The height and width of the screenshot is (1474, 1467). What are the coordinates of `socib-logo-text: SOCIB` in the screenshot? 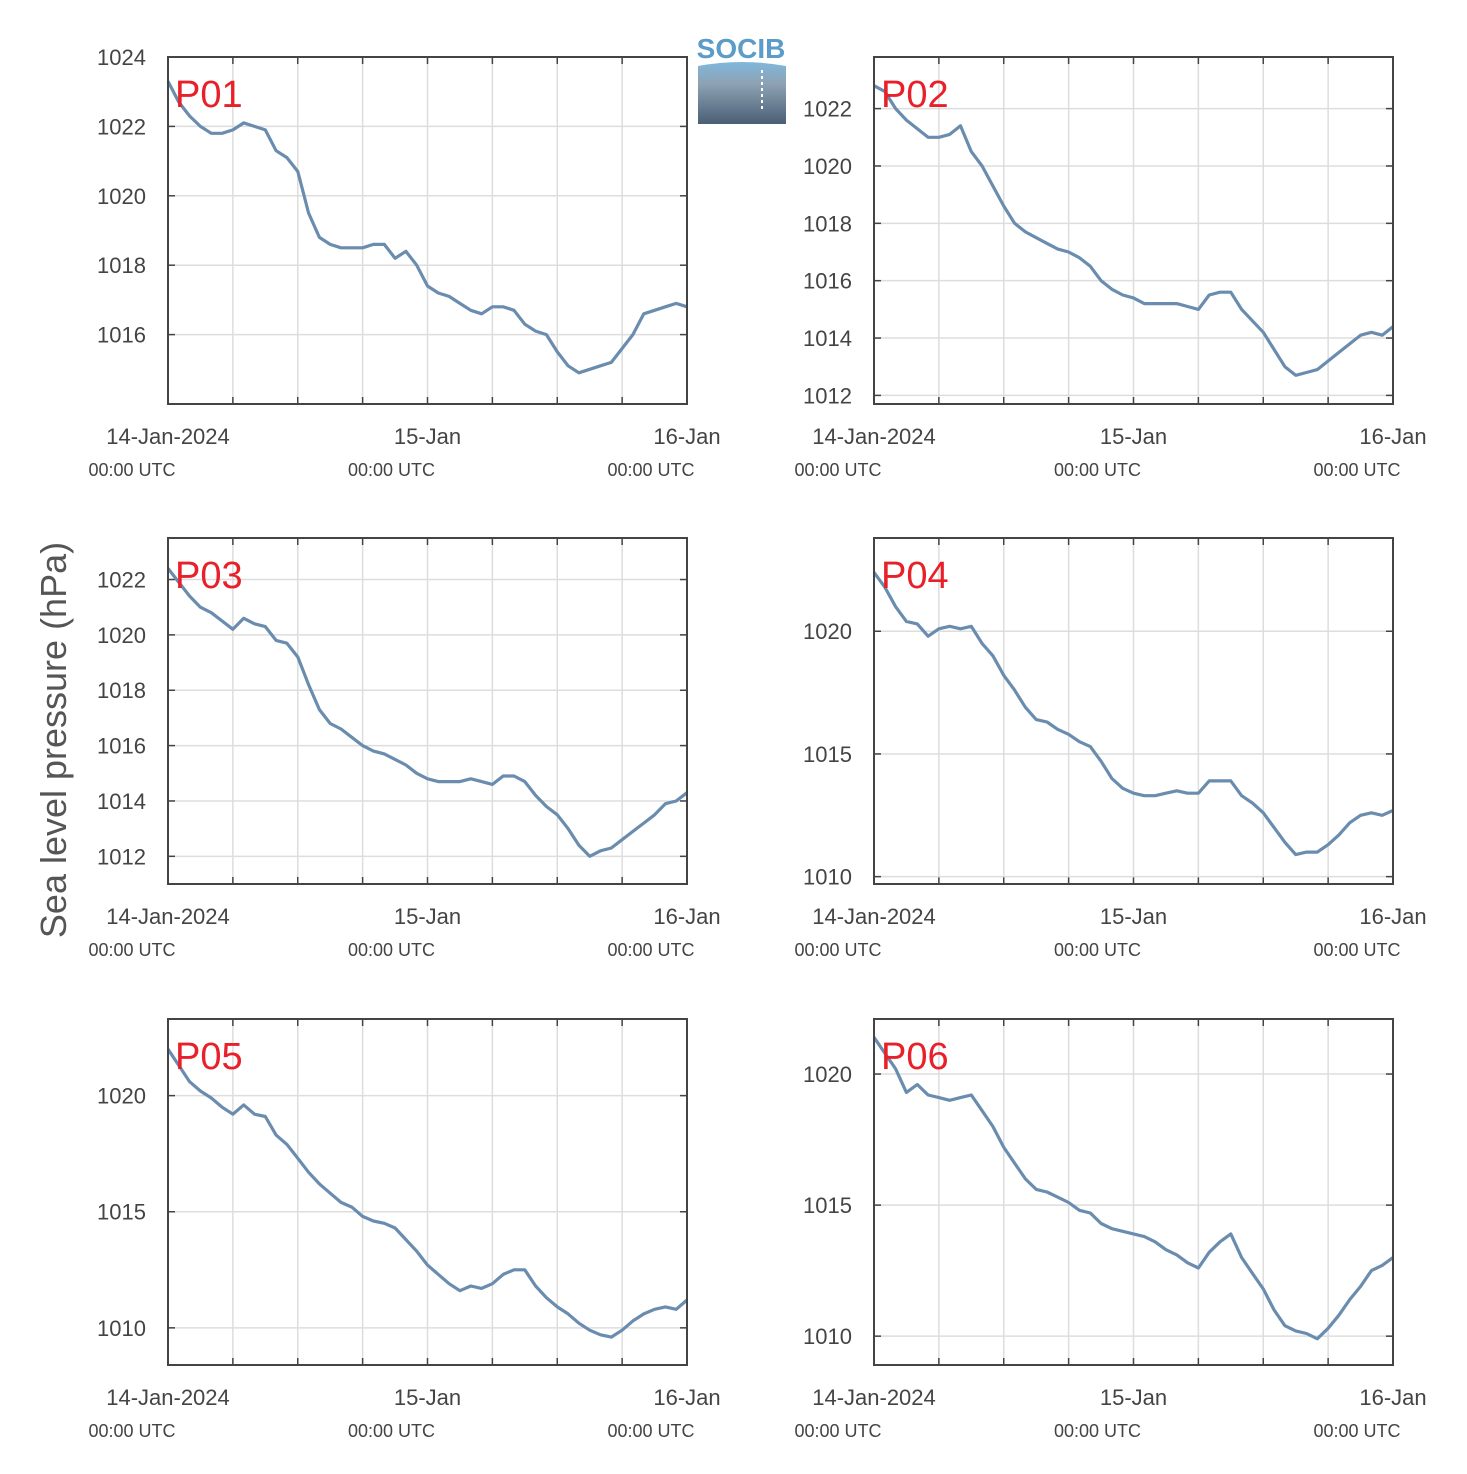 It's located at (741, 48).